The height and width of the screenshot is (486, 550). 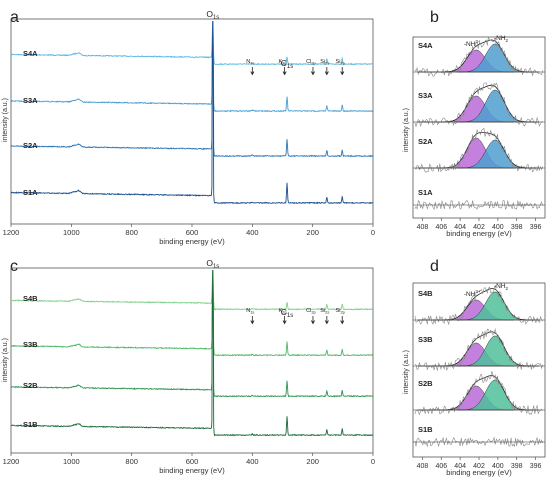 What do you see at coordinates (536, 466) in the screenshot?
I see `x-tick-label: 396` at bounding box center [536, 466].